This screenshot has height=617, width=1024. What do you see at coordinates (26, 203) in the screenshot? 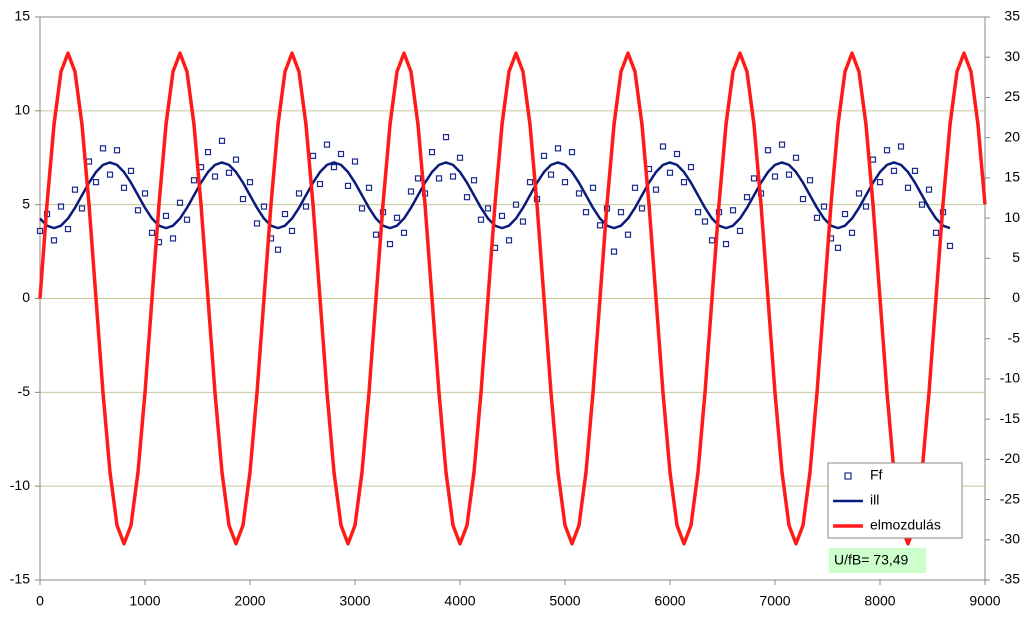
I see `y-tick-label: 5` at bounding box center [26, 203].